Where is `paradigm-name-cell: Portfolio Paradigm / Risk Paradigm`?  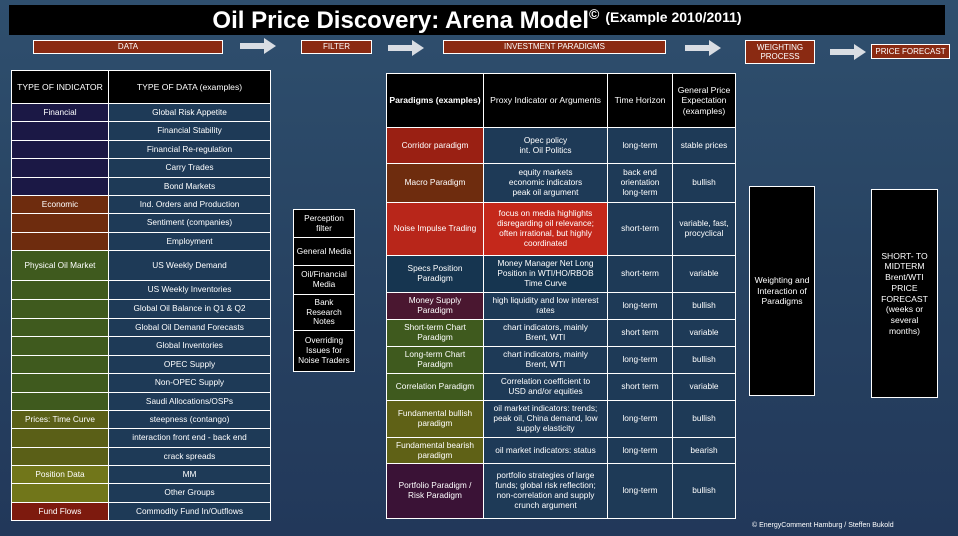 paradigm-name-cell: Portfolio Paradigm / Risk Paradigm is located at coordinates (435, 491).